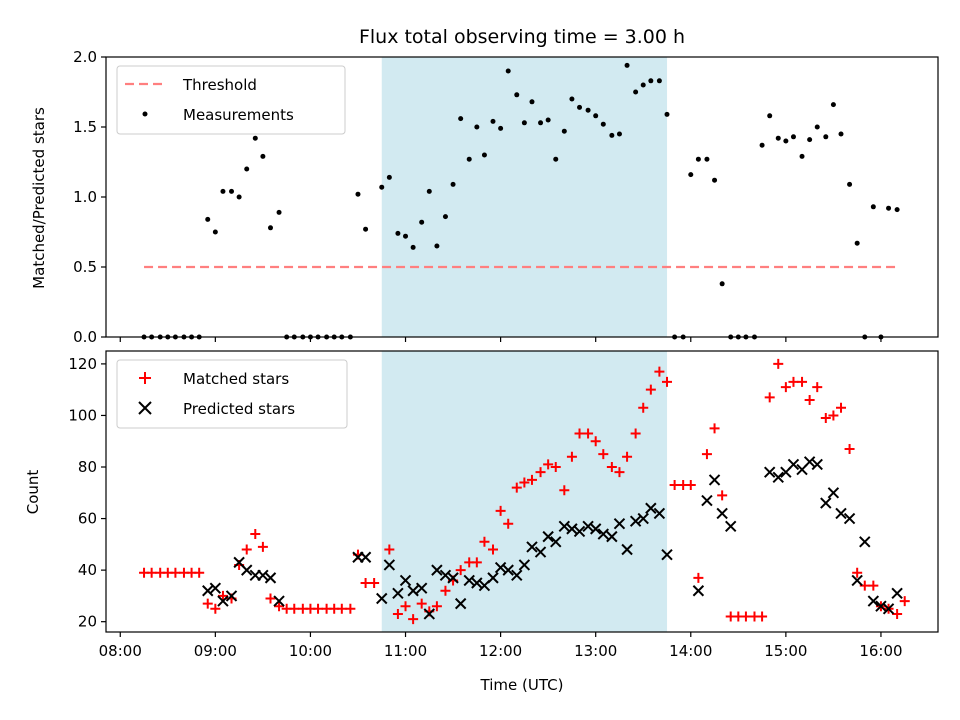 This screenshot has height=720, width=960. I want to click on legend-marker, so click(145, 378).